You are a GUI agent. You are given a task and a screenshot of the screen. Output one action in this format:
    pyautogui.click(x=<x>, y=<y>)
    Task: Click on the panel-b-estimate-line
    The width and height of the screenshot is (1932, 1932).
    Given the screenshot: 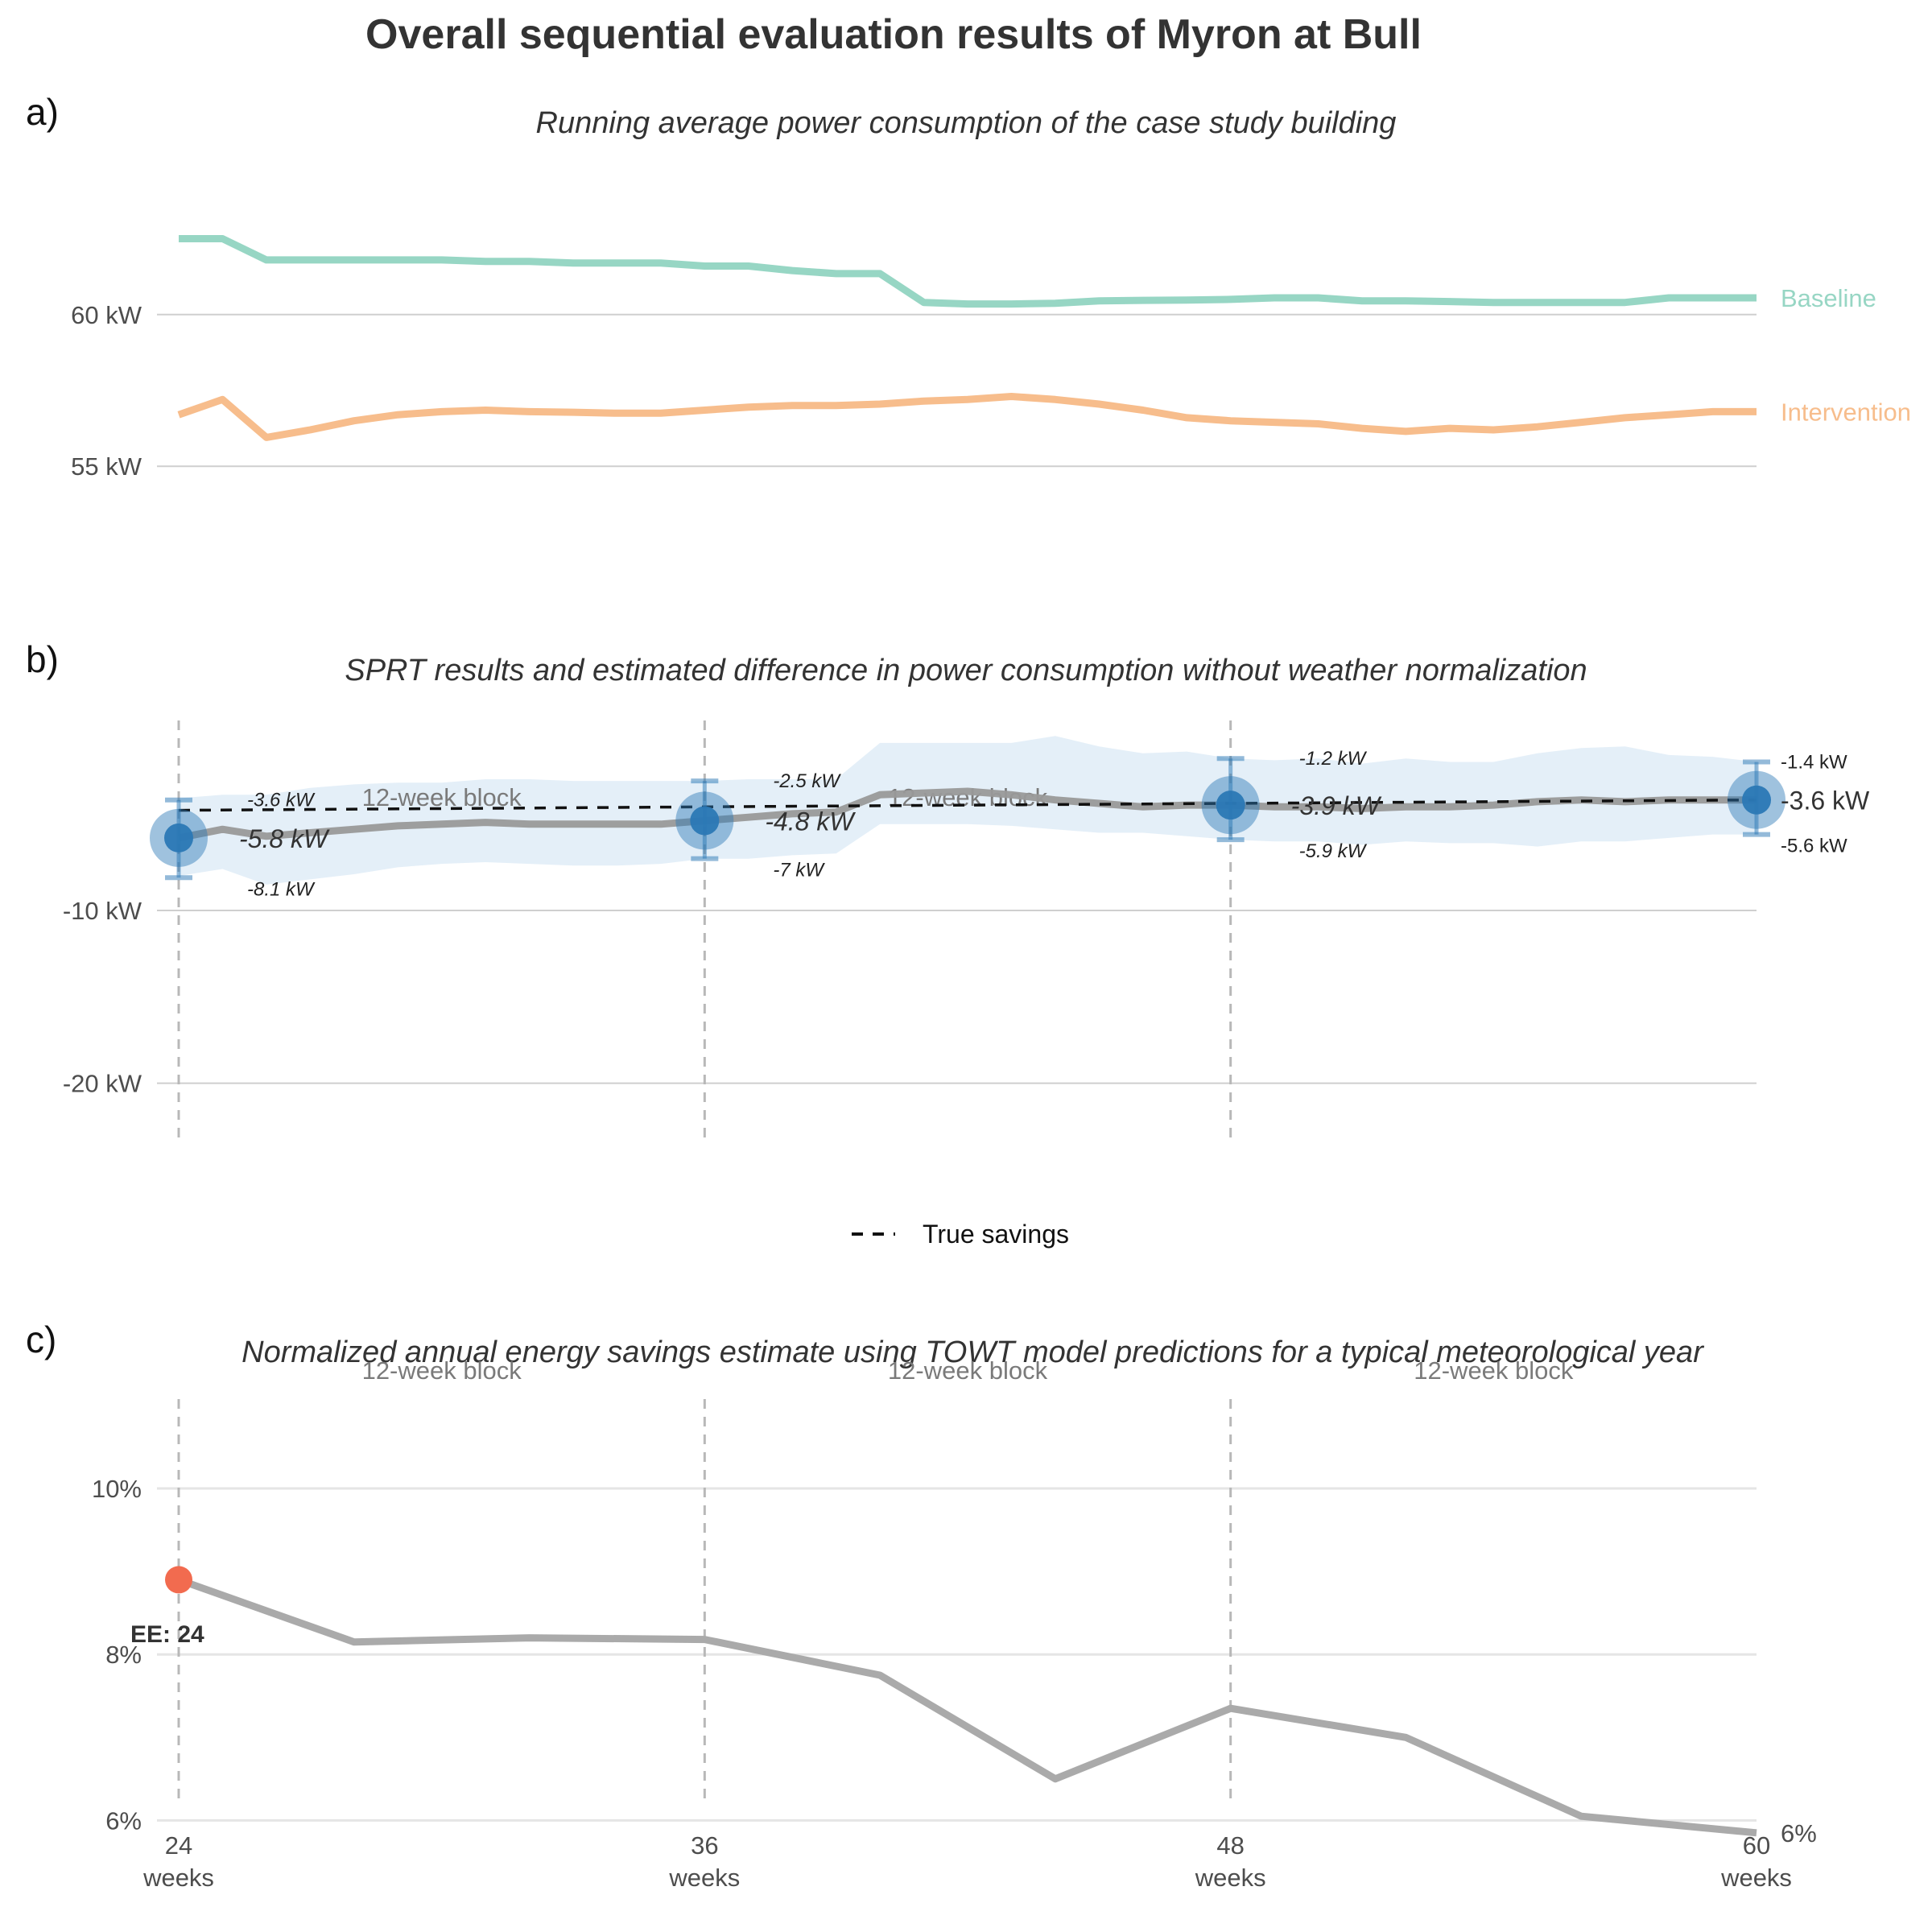 What is the action you would take?
    pyautogui.click(x=967, y=814)
    